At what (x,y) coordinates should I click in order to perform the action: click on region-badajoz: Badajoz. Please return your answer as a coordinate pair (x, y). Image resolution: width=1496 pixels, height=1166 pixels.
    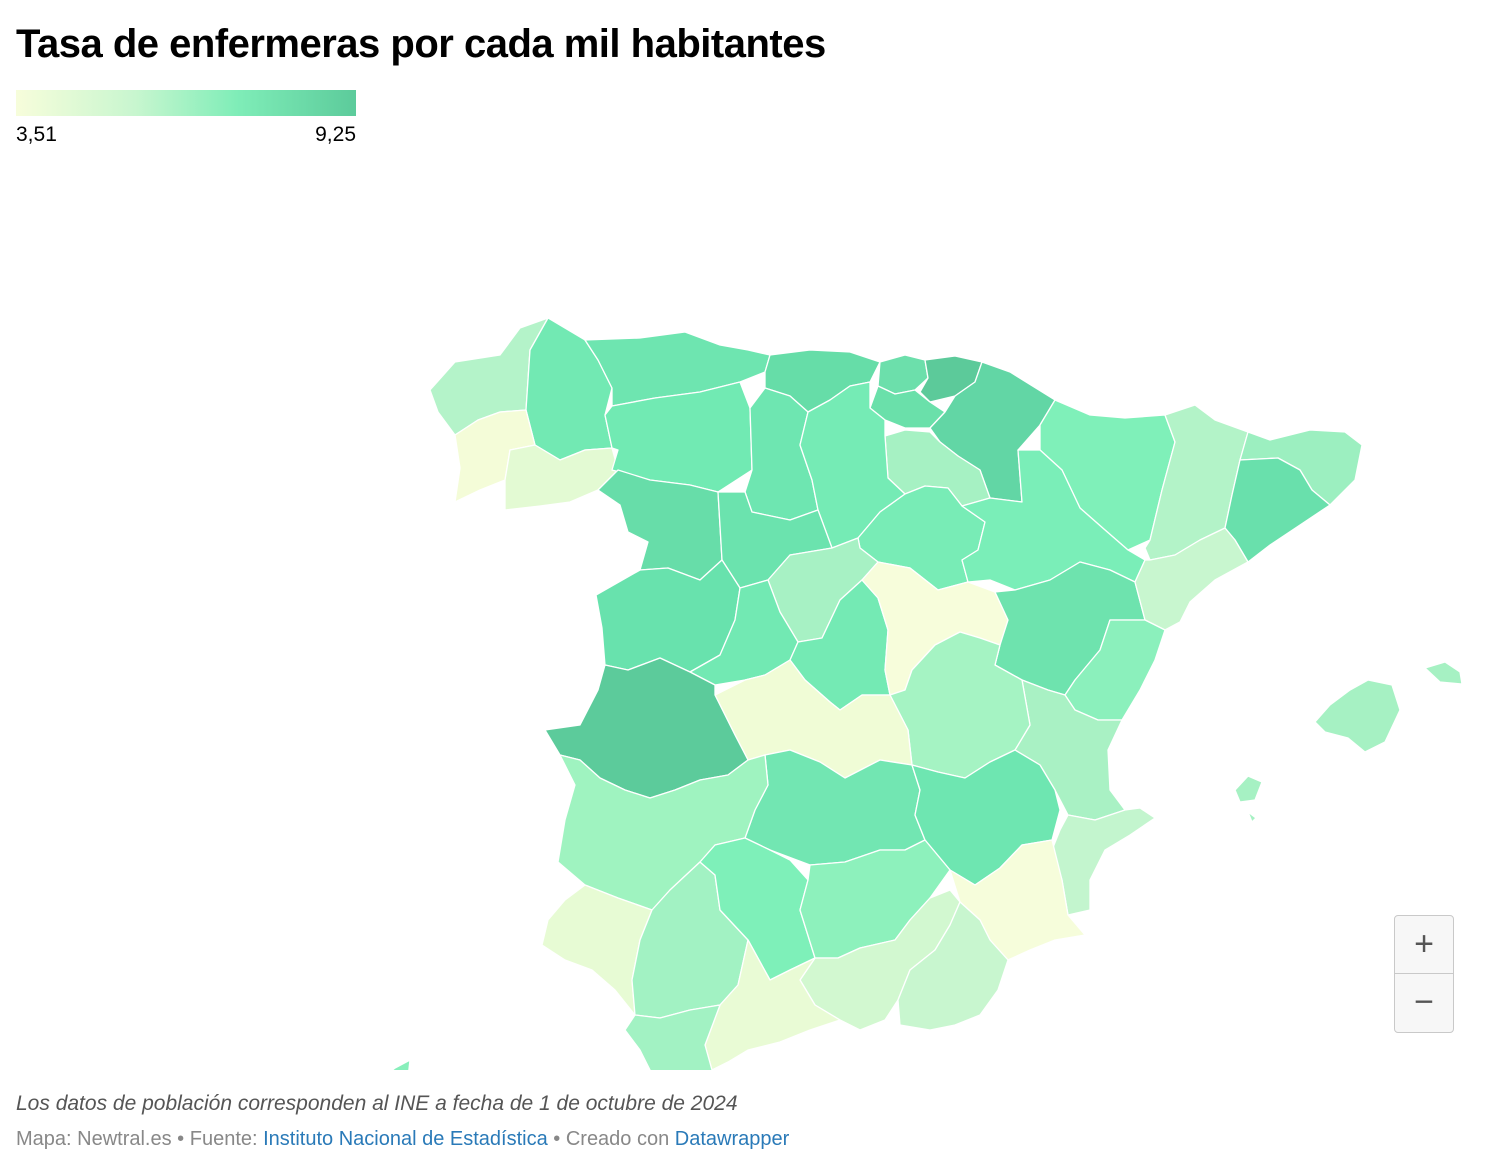
    Looking at the image, I should click on (663, 832).